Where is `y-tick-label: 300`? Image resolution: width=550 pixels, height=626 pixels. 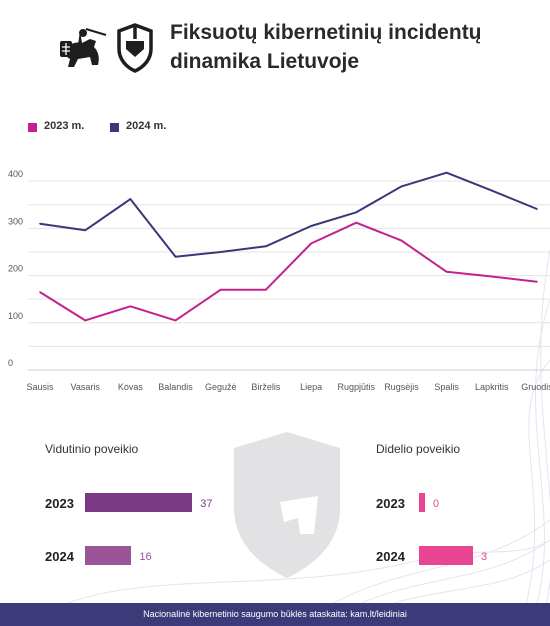 y-tick-label: 300 is located at coordinates (15, 221).